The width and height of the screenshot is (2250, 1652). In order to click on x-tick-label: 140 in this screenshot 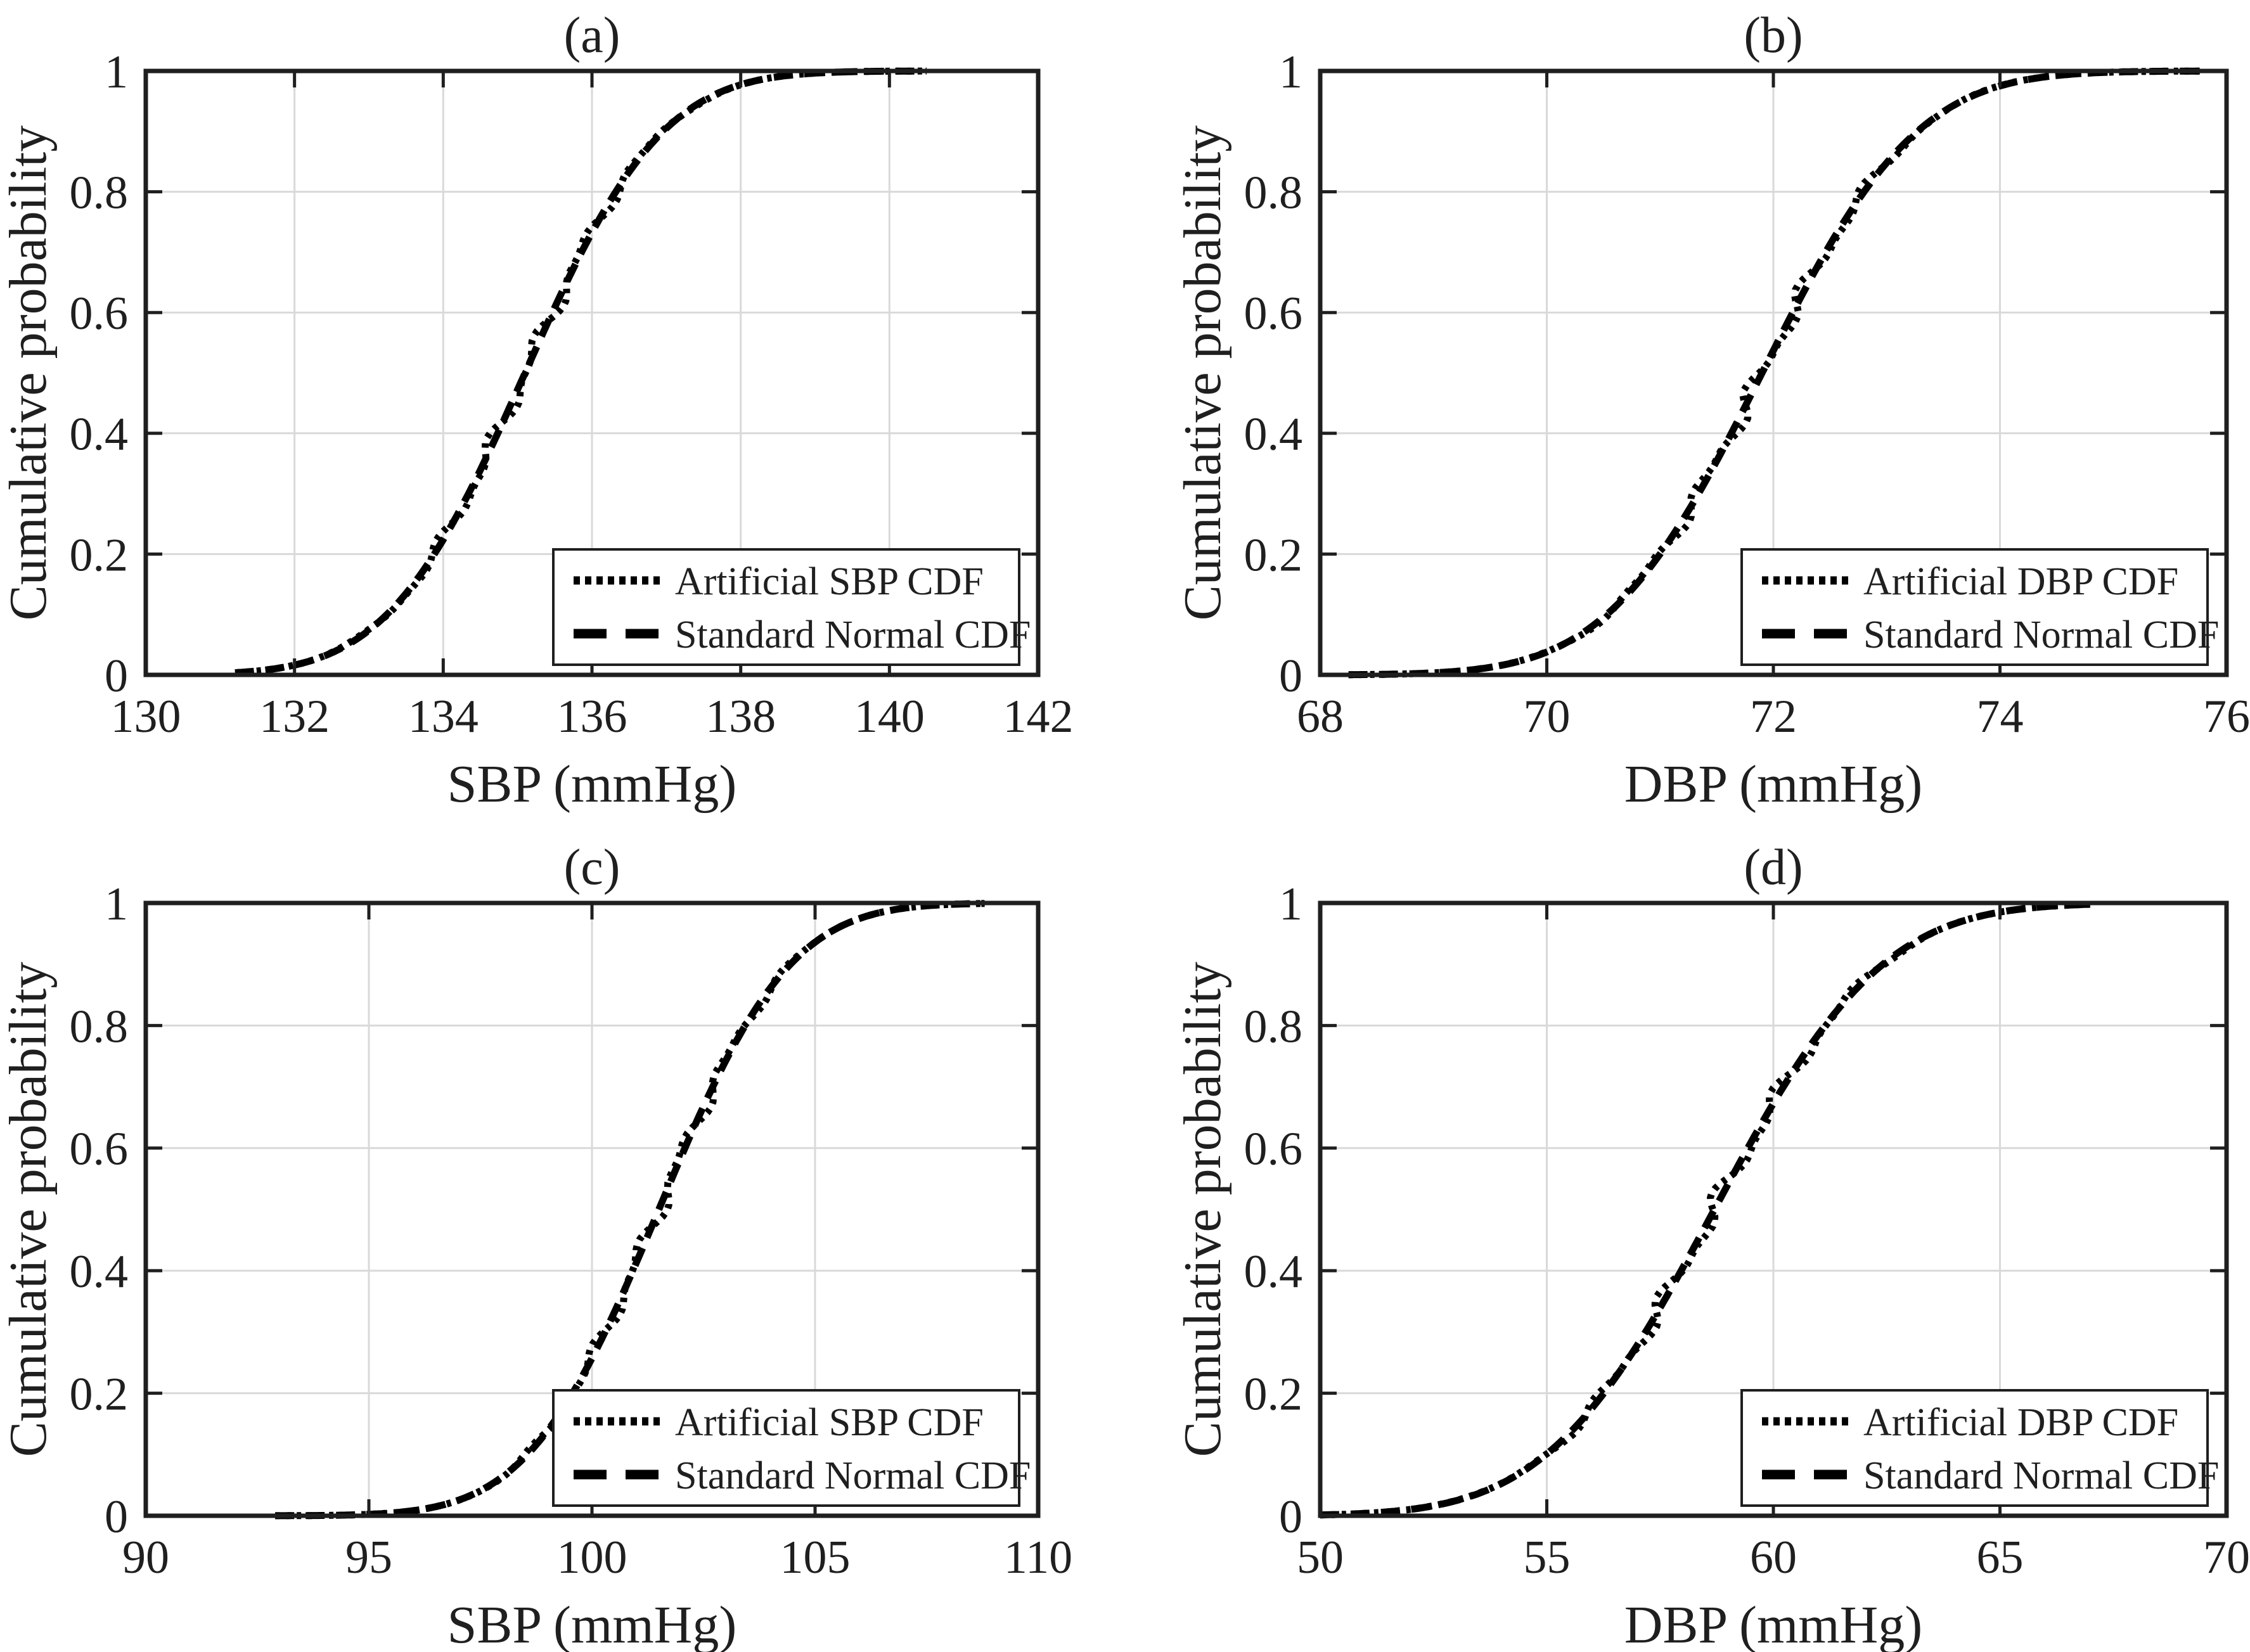, I will do `click(890, 717)`.